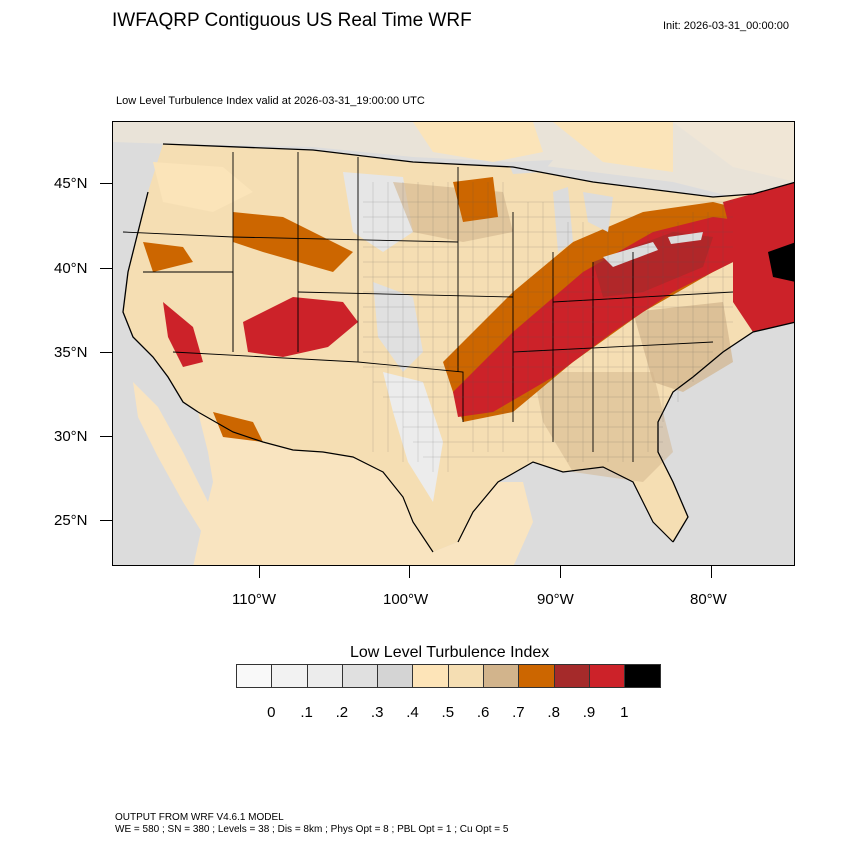 Image resolution: width=850 pixels, height=850 pixels. I want to click on max-turbulence-zone, so click(781, 262).